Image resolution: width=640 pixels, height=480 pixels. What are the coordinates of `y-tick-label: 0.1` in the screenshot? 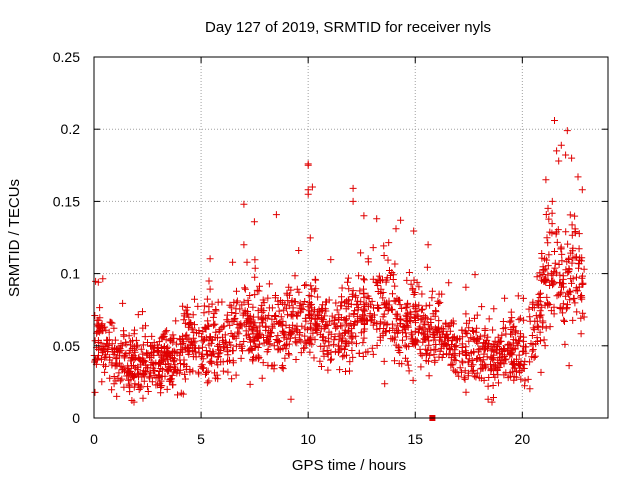 It's located at (71, 274).